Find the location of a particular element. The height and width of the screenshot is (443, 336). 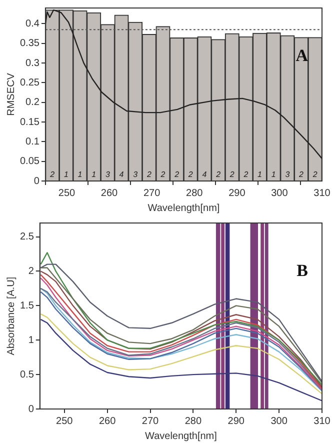

y-tick-label: 1.5 is located at coordinates (27, 306).